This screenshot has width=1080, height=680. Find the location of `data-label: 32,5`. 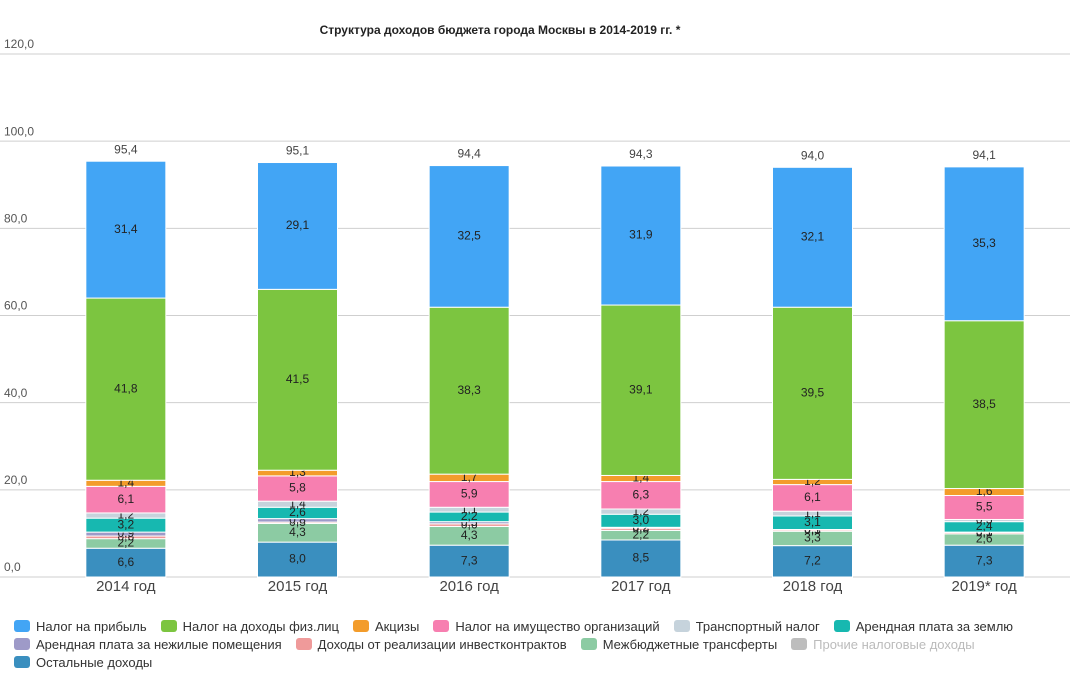

data-label: 32,5 is located at coordinates (469, 236).